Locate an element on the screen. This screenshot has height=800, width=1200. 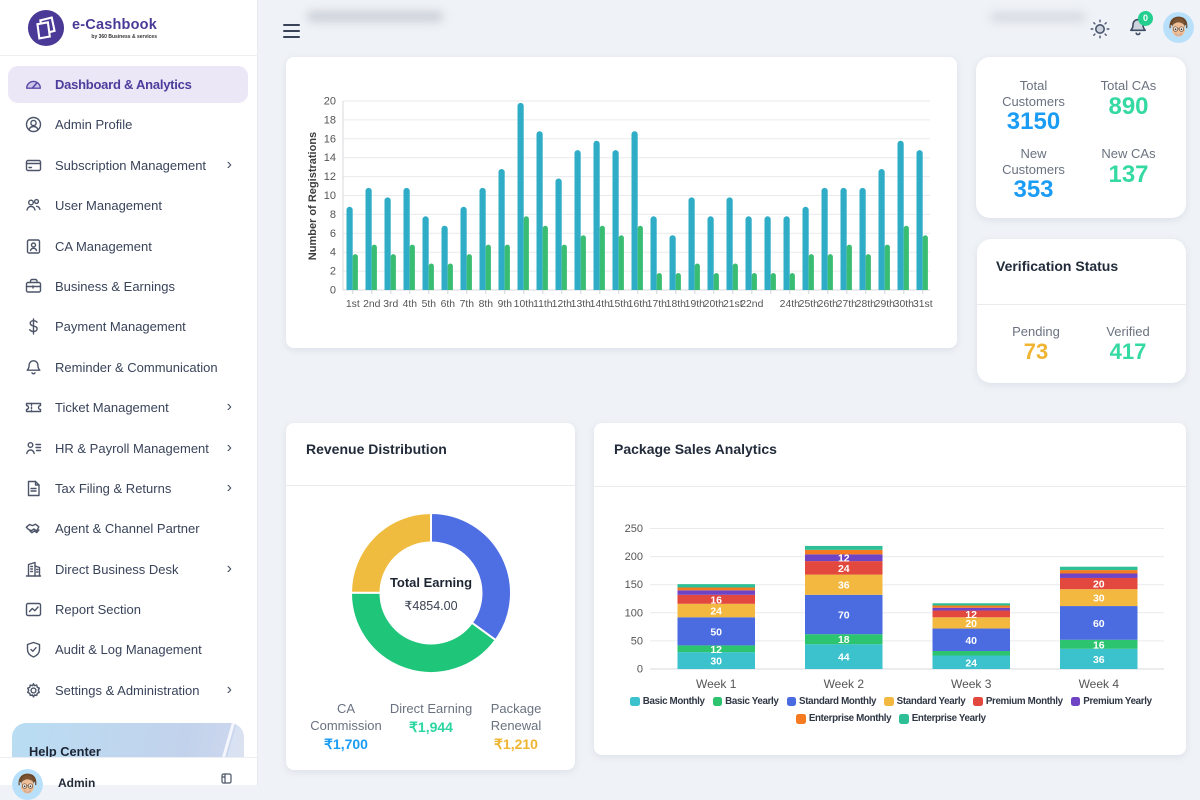
svg-text: Week 3 is located at coordinates (971, 684).